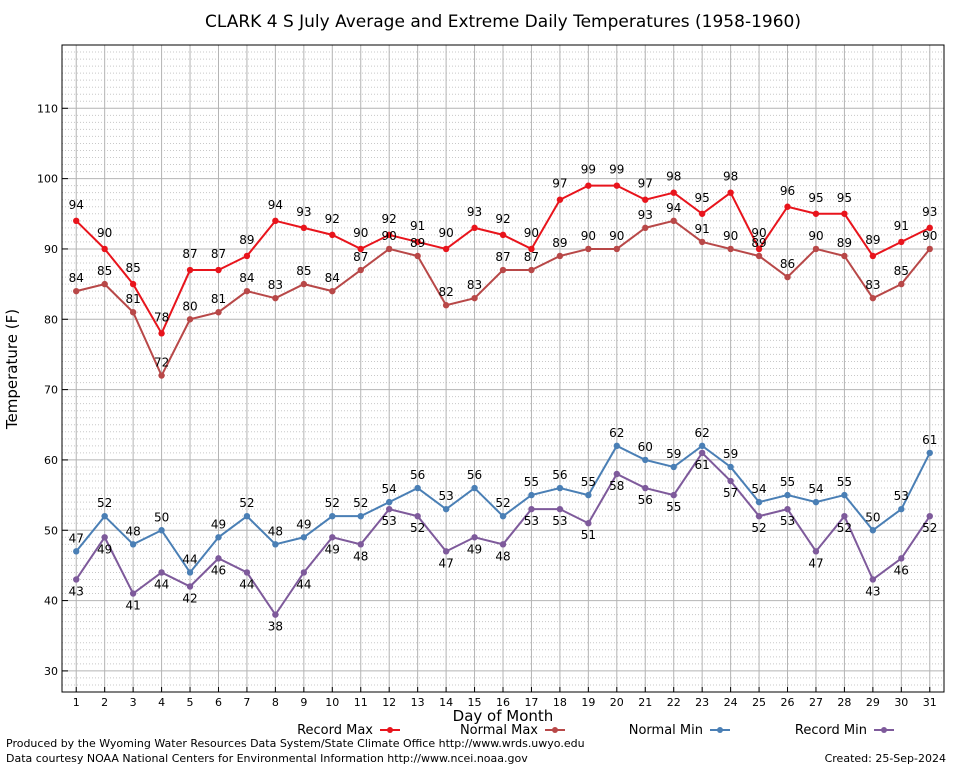 The height and width of the screenshot is (768, 954). What do you see at coordinates (787, 264) in the screenshot?
I see `data-label-normal-max: 86` at bounding box center [787, 264].